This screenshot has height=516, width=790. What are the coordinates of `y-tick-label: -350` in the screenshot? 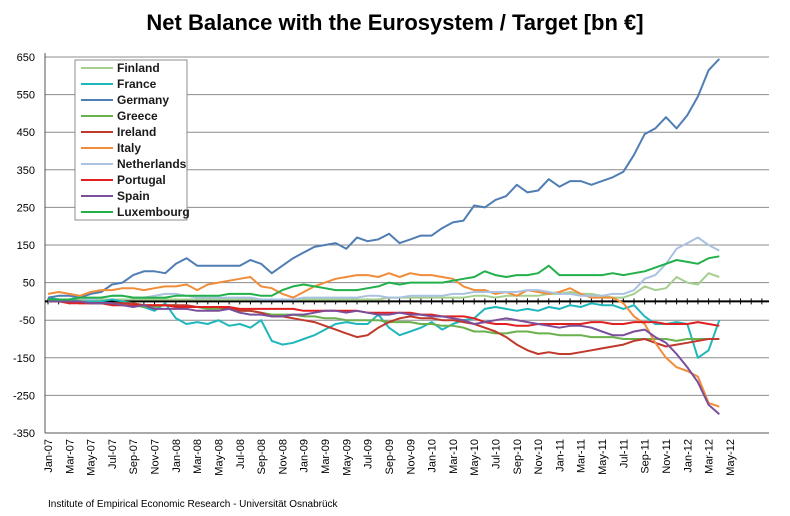 It's located at (24, 434).